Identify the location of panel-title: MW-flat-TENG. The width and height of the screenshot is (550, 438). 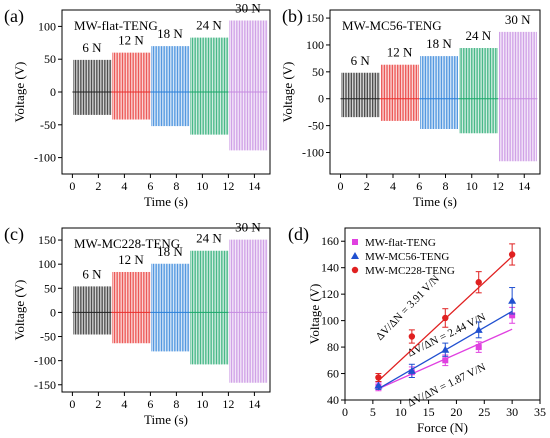
(116, 25).